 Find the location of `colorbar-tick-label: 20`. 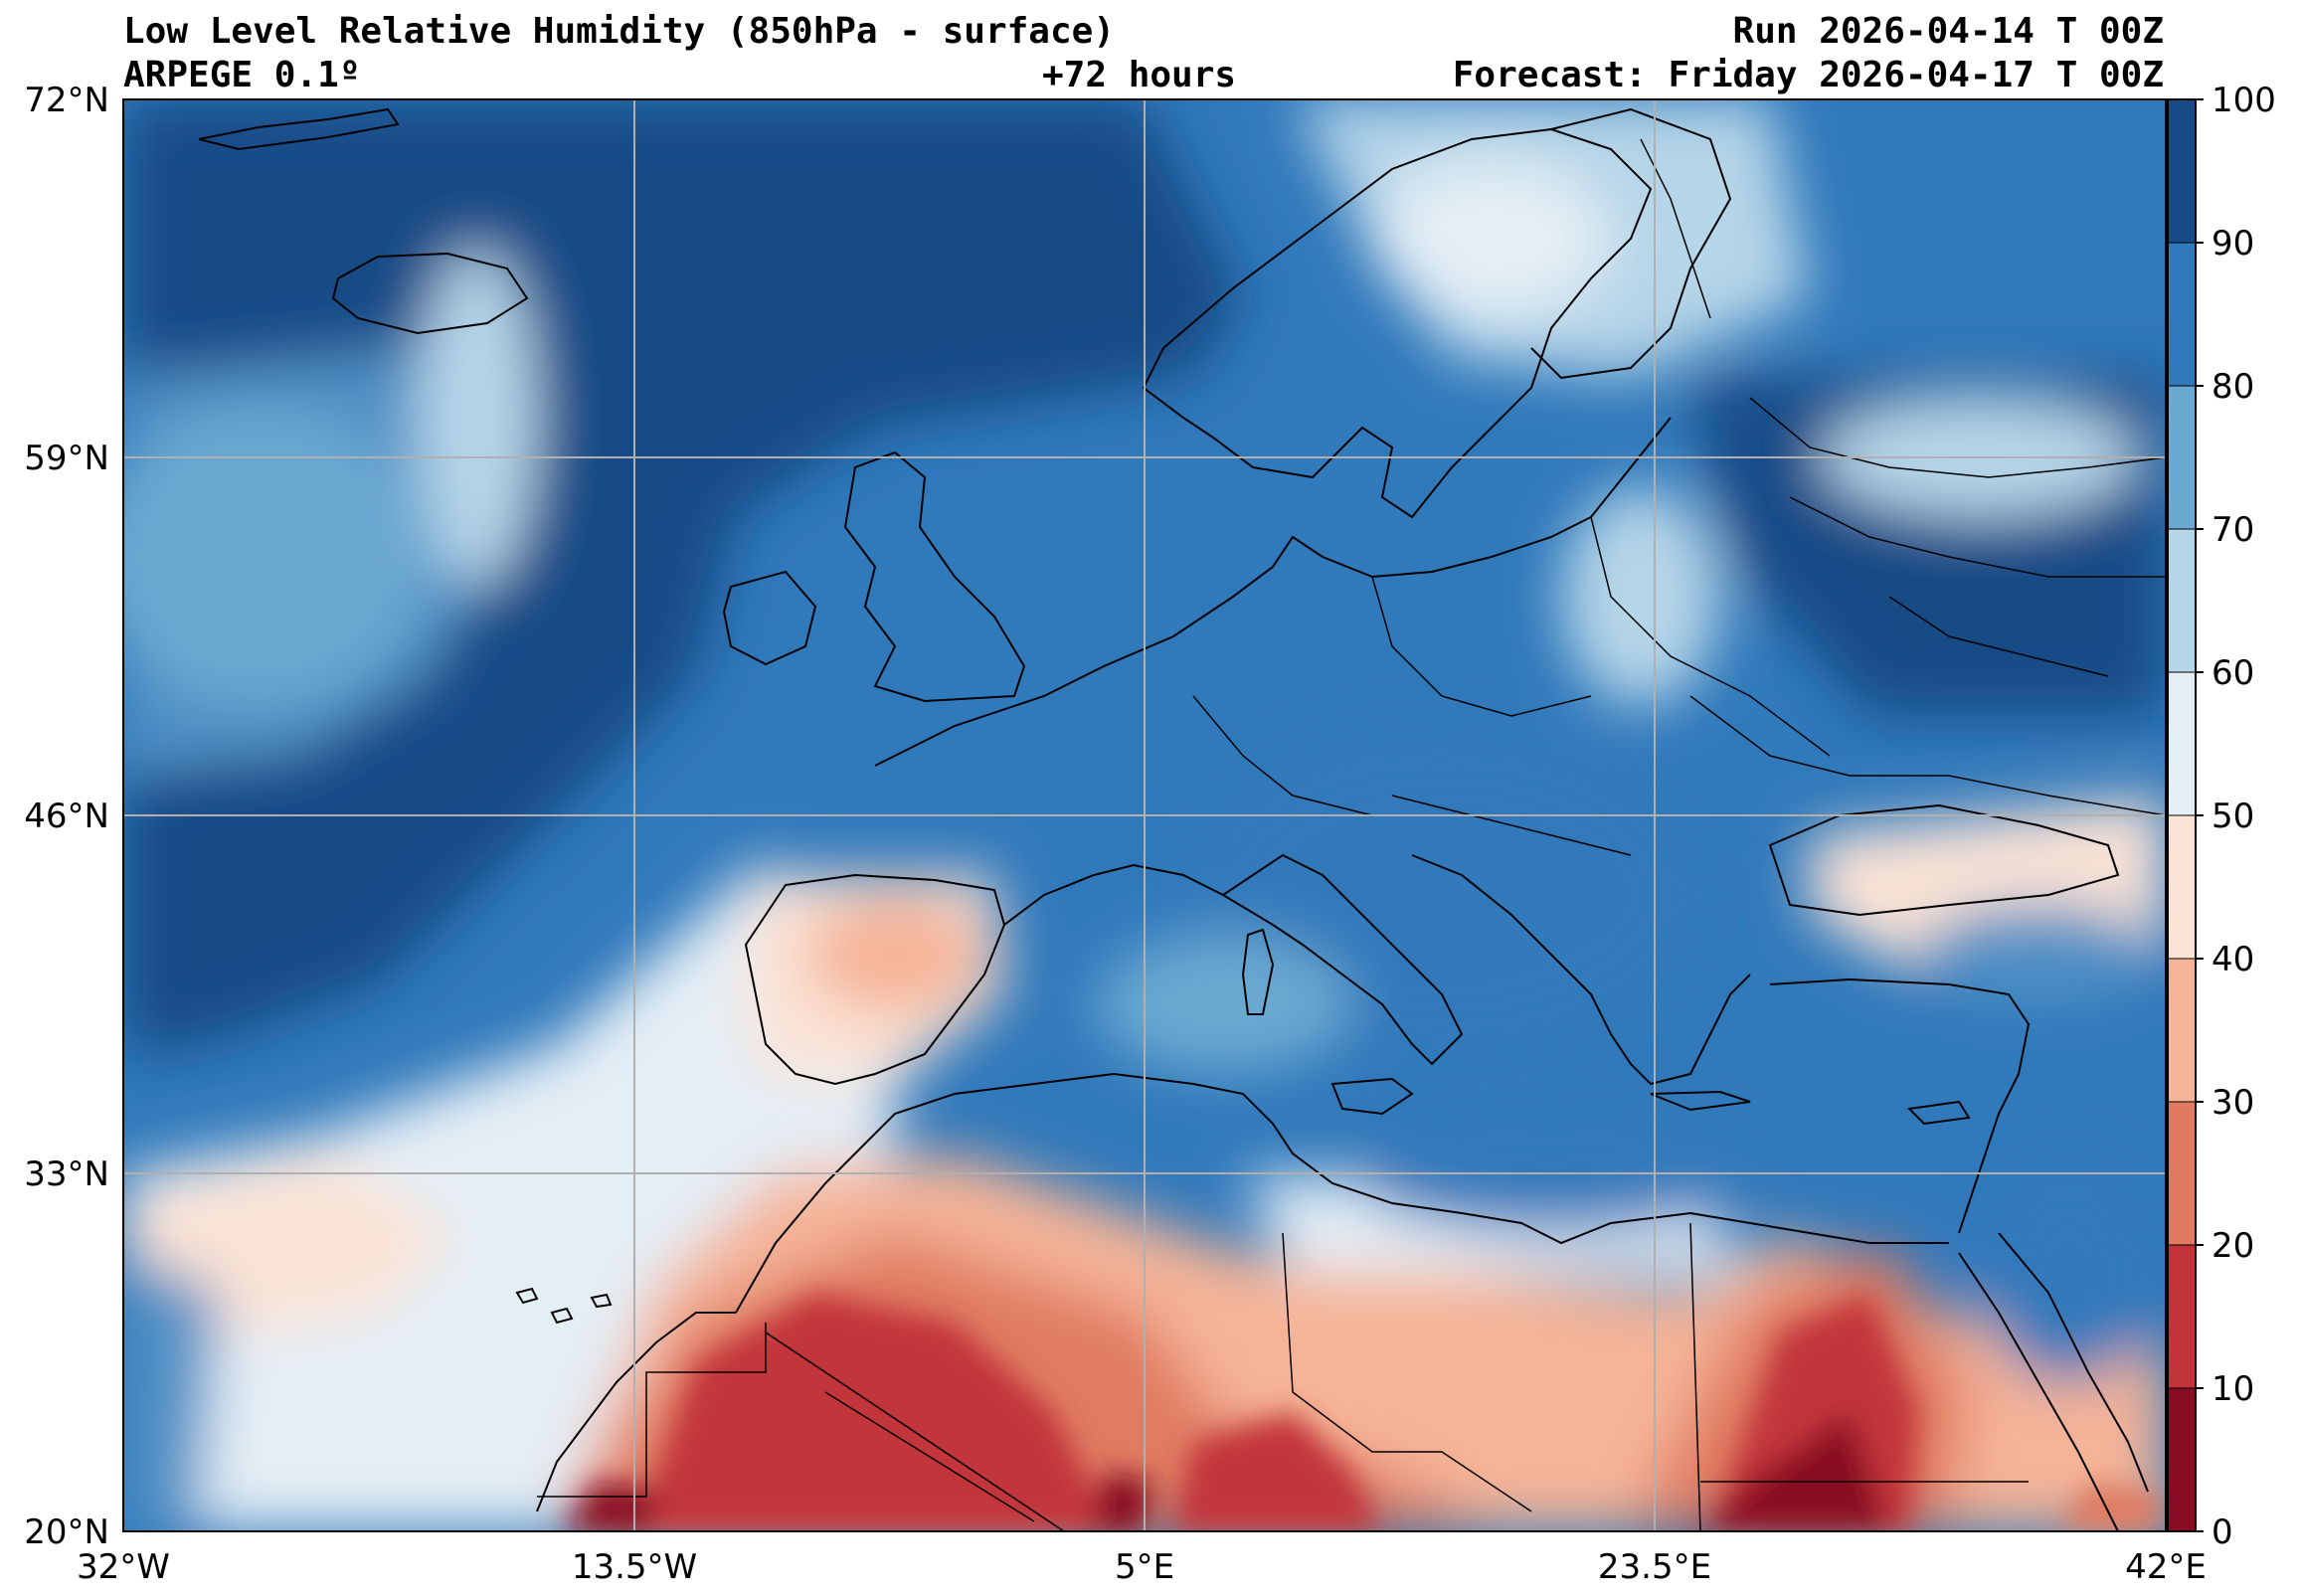

colorbar-tick-label: 20 is located at coordinates (2233, 1246).